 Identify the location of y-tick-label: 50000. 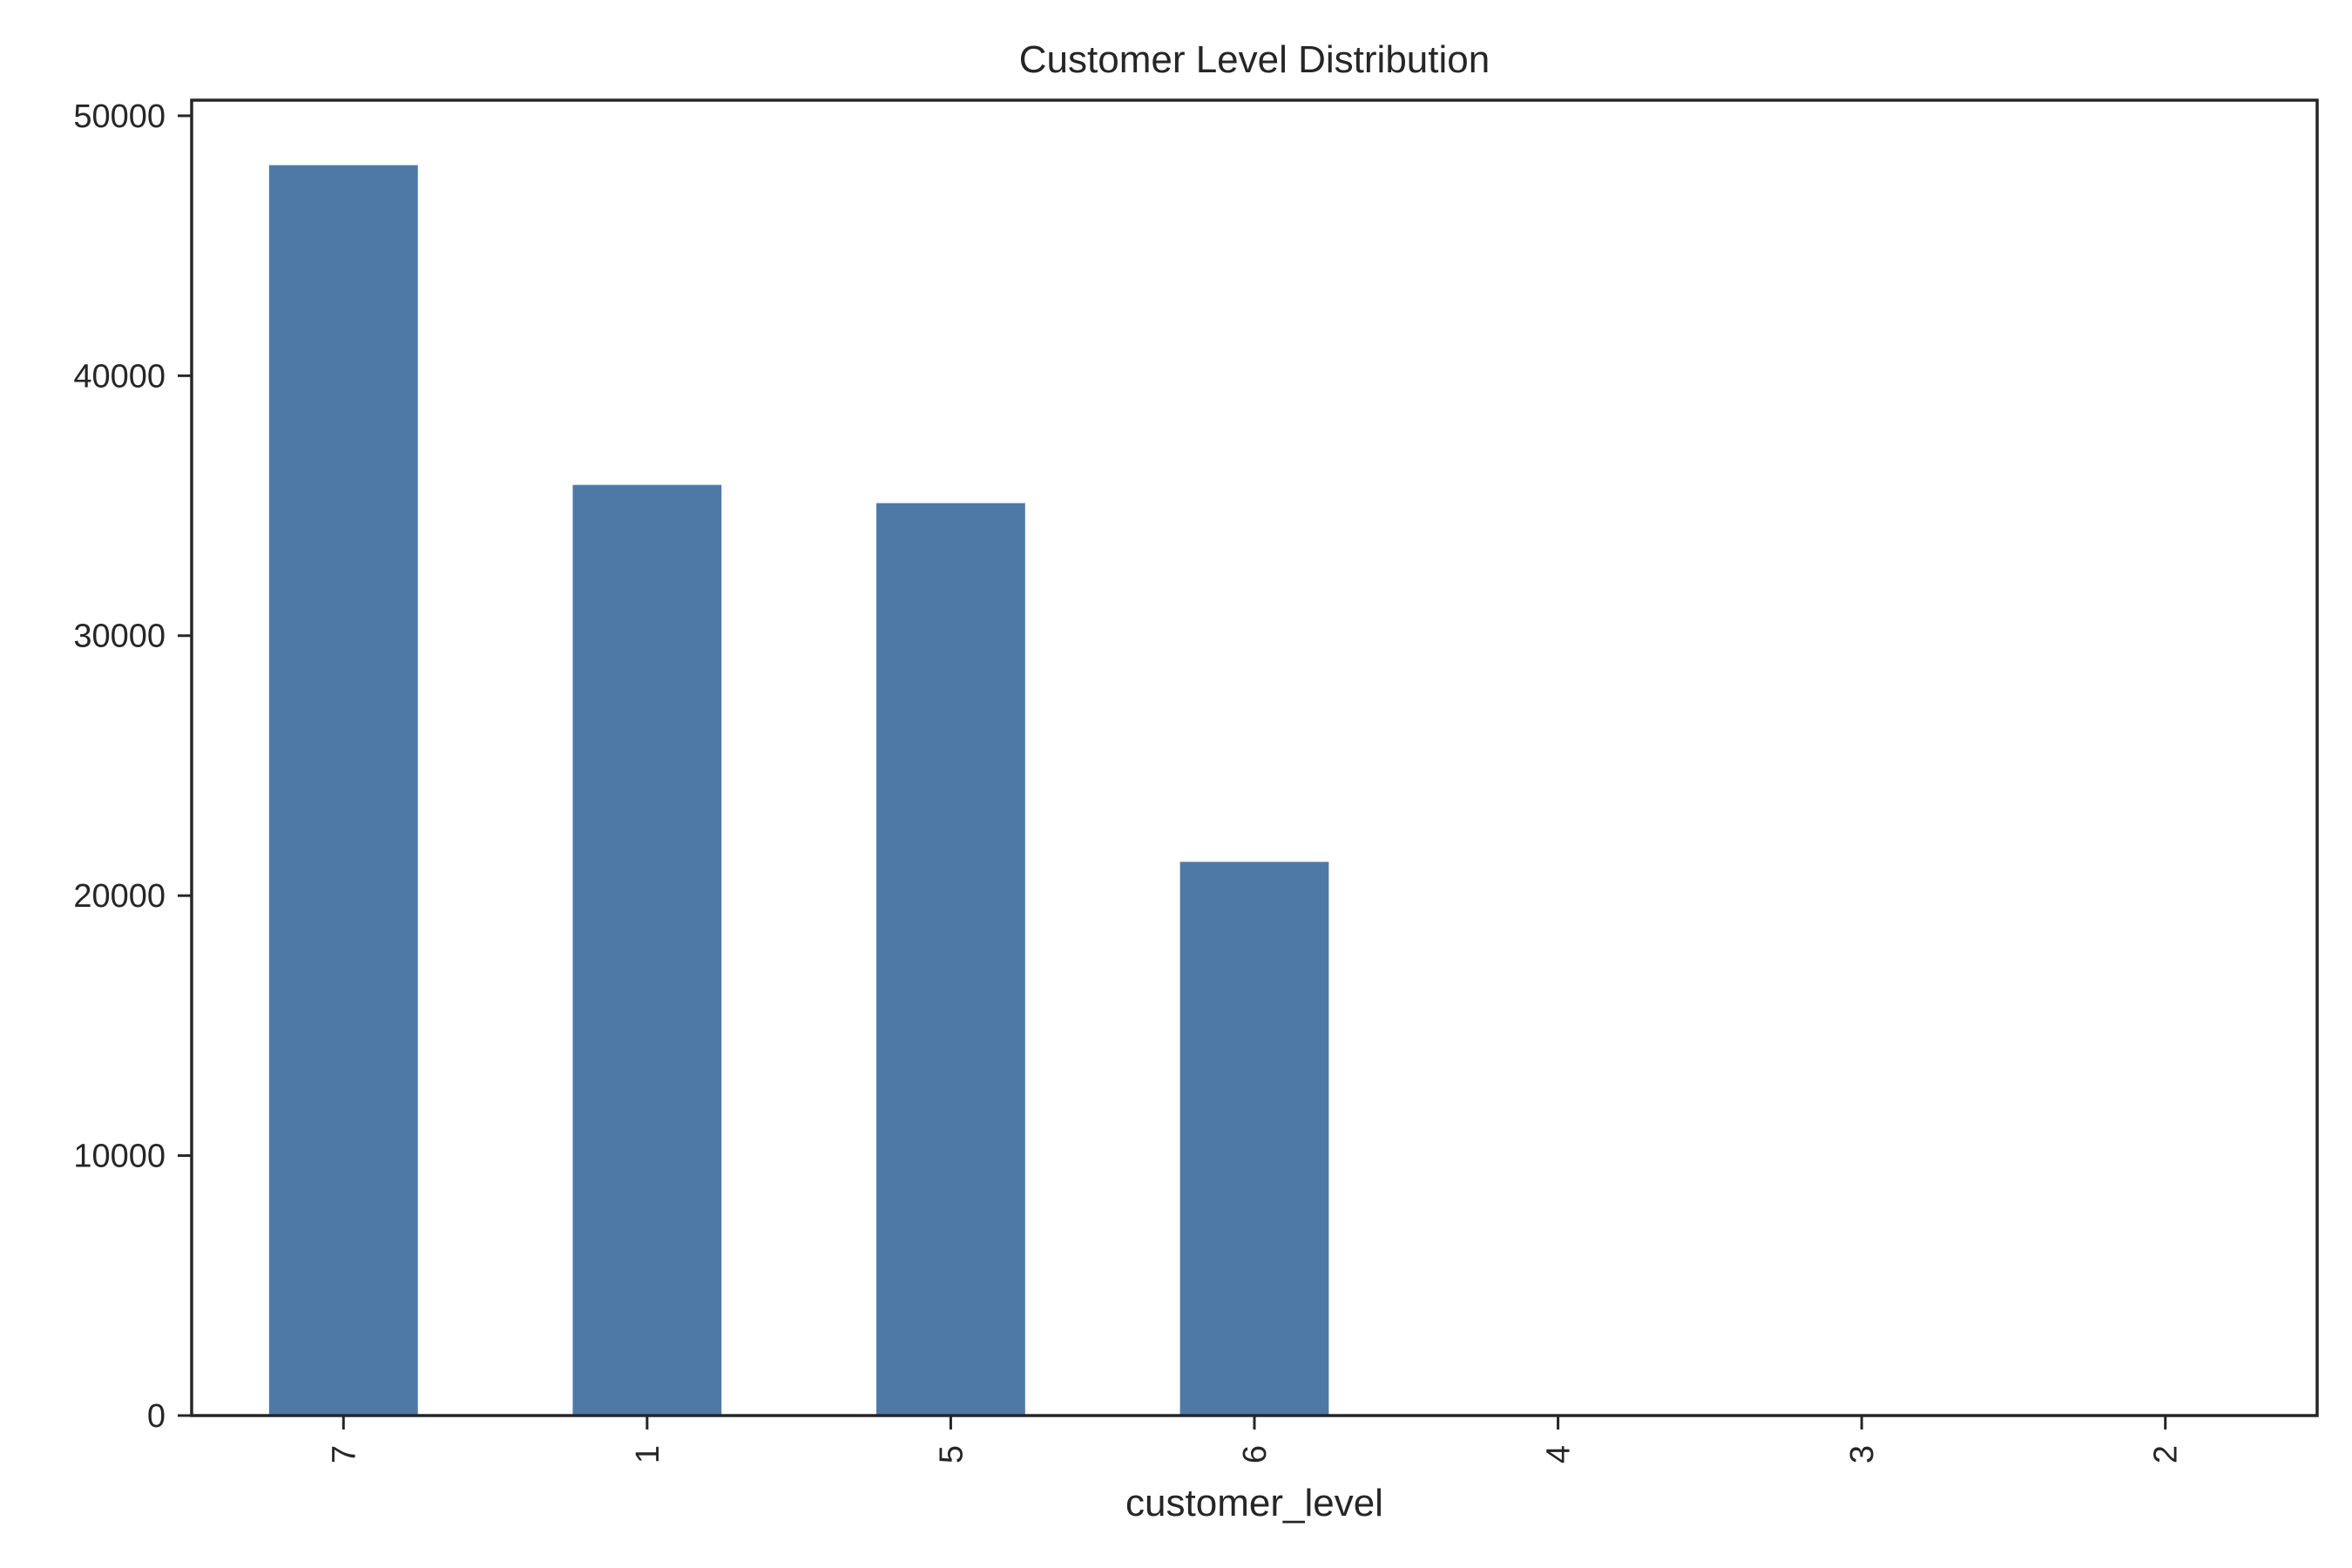
(119, 116).